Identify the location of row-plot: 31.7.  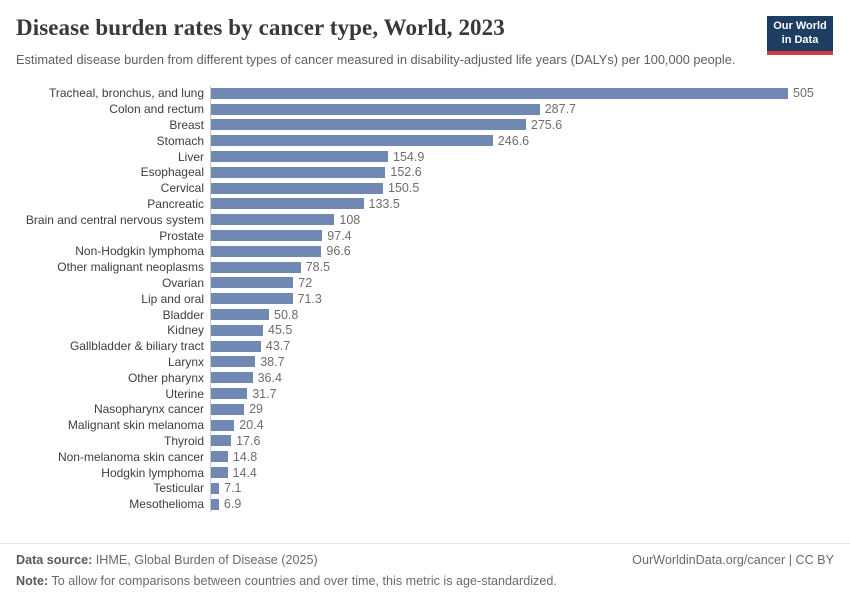
(522, 393).